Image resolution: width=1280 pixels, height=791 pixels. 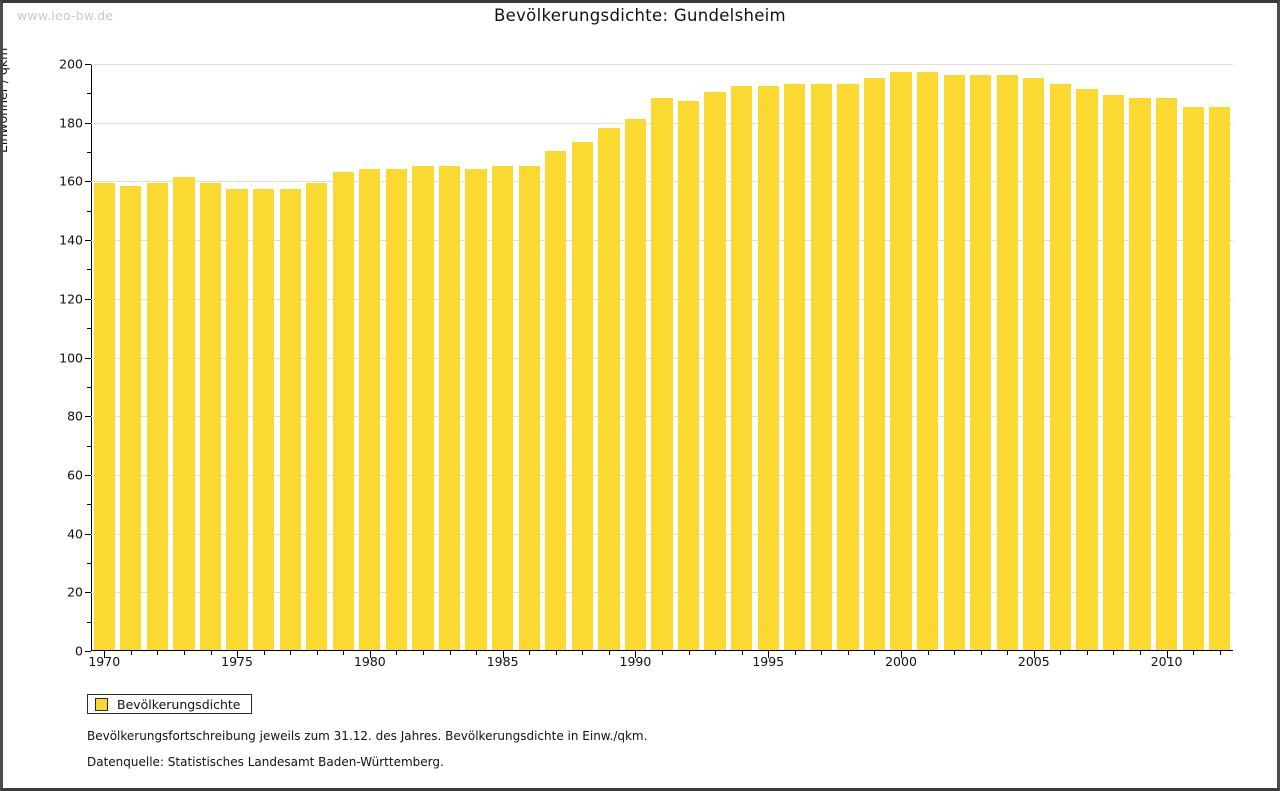 I want to click on chart-legend: Bevölkerungsdichte, so click(x=169, y=704).